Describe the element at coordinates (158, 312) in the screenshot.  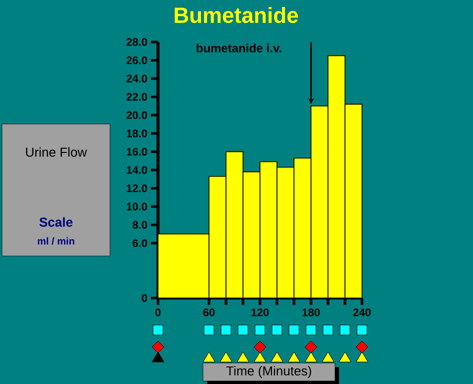
I see `x-tick-label: 0` at that location.